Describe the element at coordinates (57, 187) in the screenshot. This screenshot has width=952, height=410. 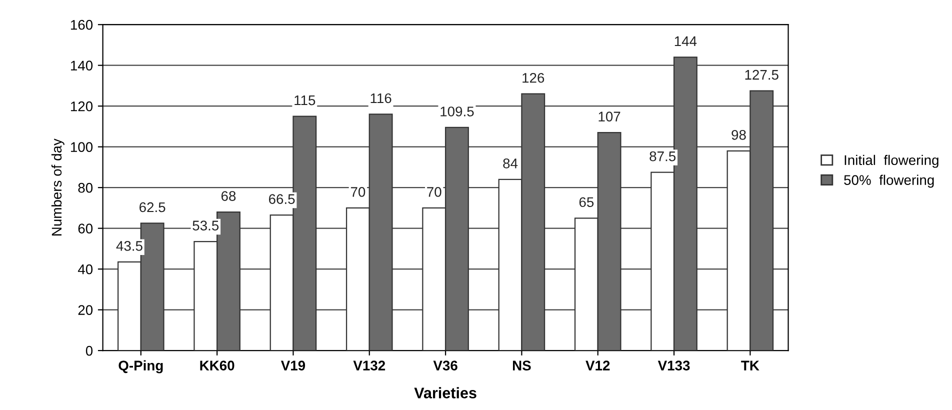
I see `y-axis-title: Numbers of day` at that location.